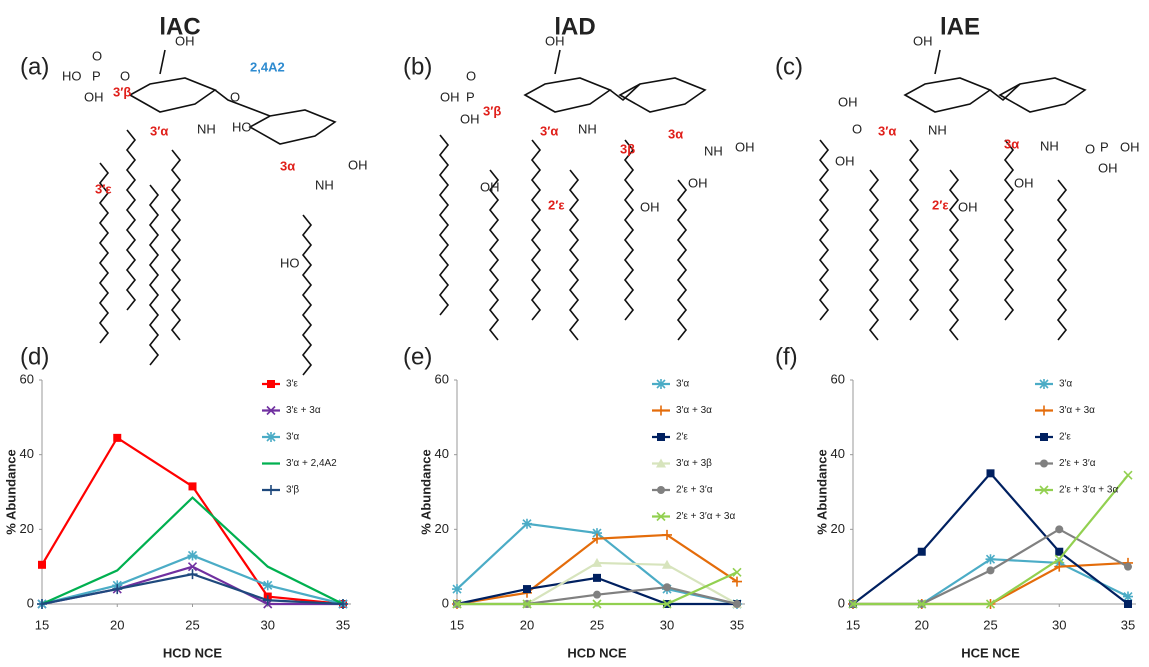 This screenshot has width=1149, height=667. What do you see at coordinates (303, 410) in the screenshot?
I see `legend-label: 3′ε + 3α` at bounding box center [303, 410].